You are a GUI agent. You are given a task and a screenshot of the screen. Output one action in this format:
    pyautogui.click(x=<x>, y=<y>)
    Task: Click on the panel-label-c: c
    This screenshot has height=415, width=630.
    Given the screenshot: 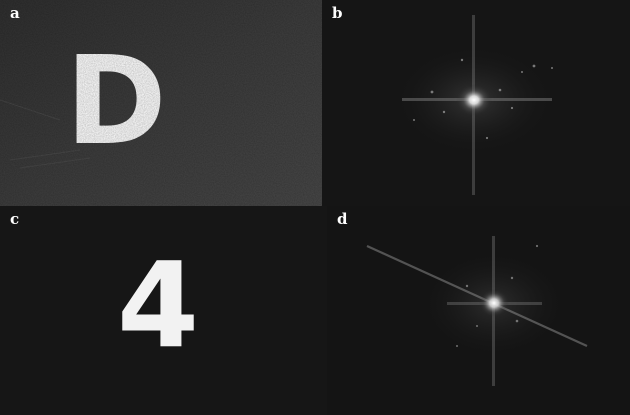 What is the action you would take?
    pyautogui.click(x=15, y=219)
    